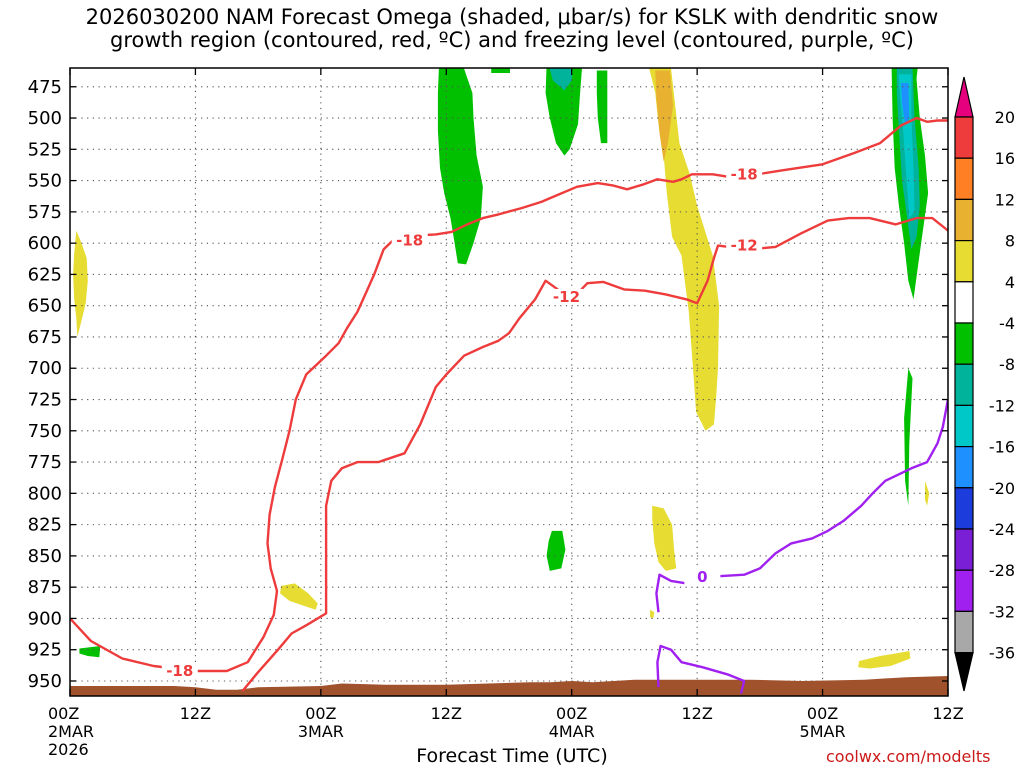 The width and height of the screenshot is (1024, 768). I want to click on y-tick-label: 825, so click(45, 525).